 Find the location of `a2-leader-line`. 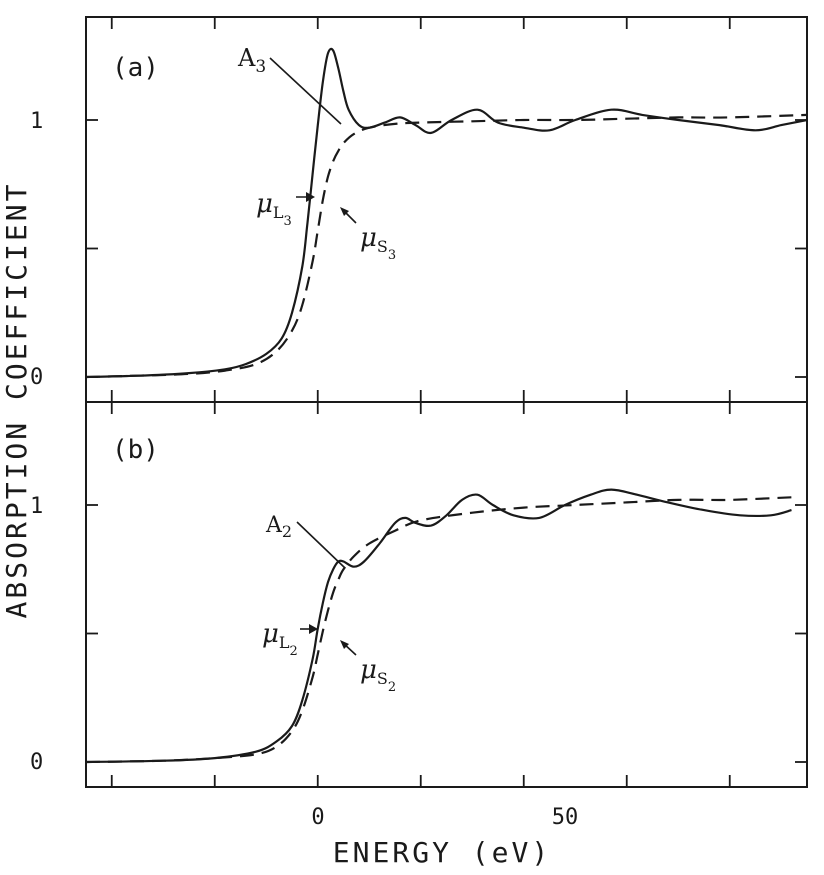

a2-leader-line is located at coordinates (321, 545).